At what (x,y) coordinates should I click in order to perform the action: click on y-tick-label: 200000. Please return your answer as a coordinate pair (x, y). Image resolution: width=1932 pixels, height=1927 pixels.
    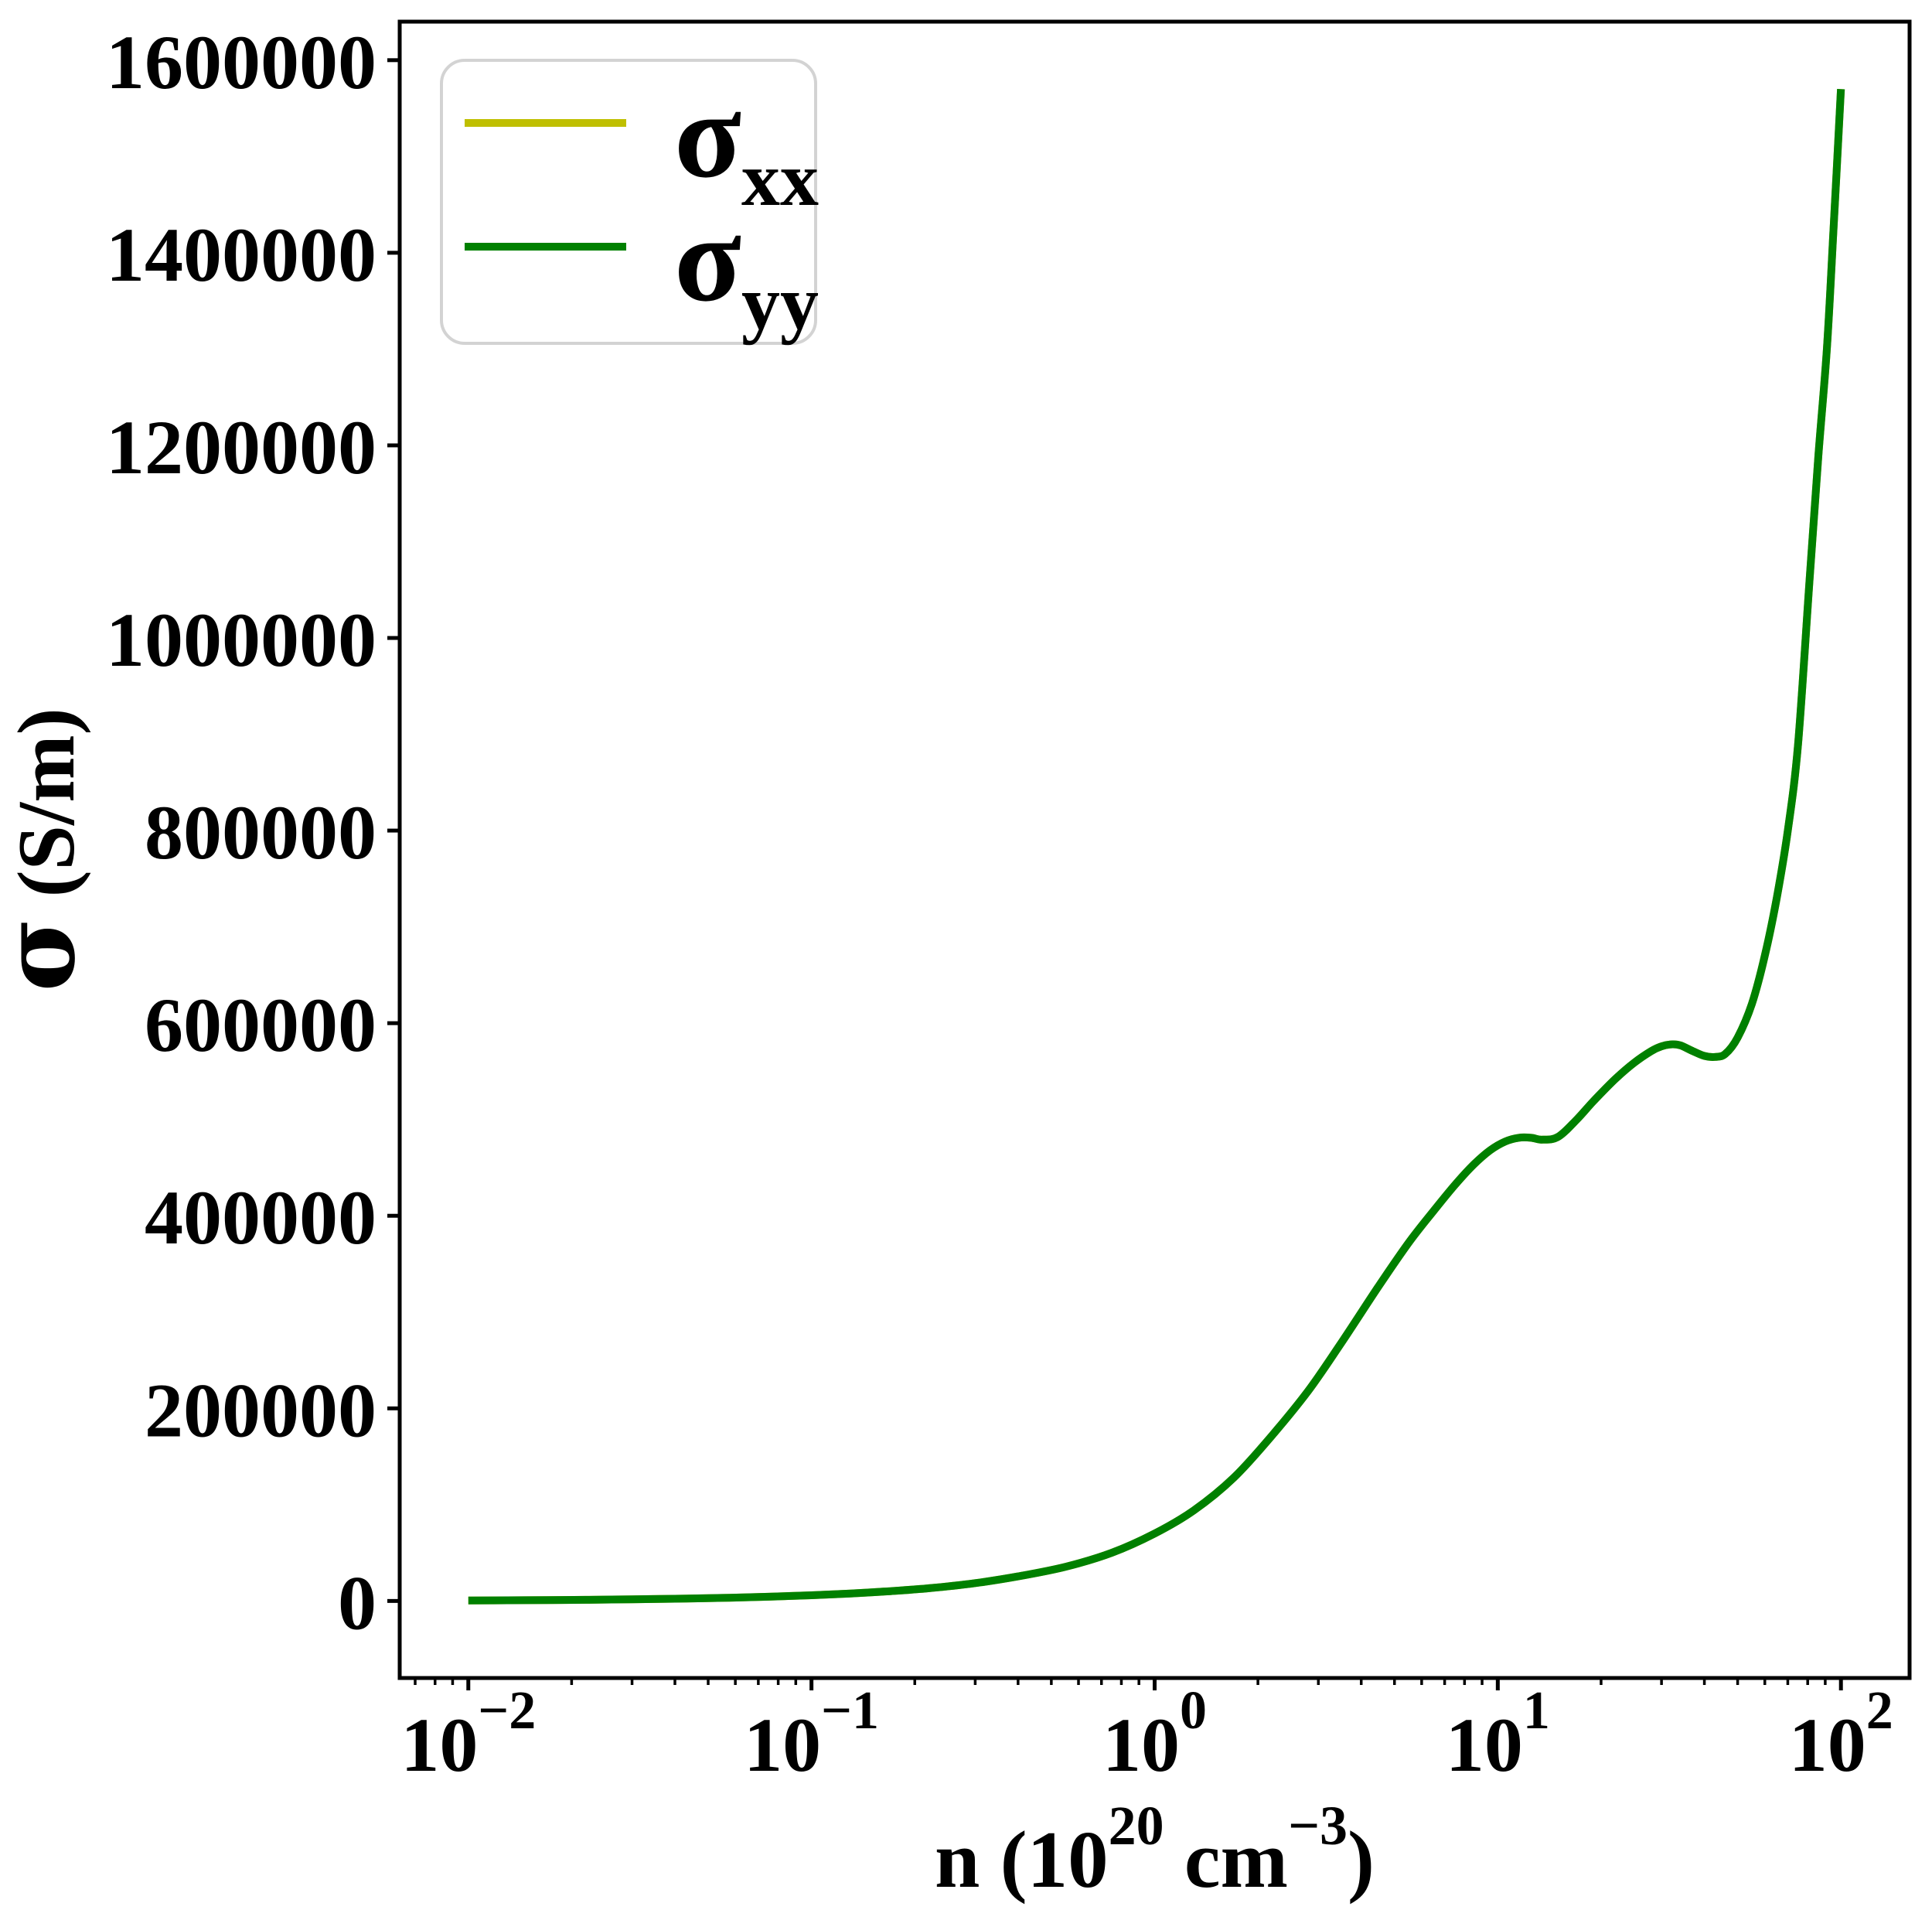
    Looking at the image, I should click on (261, 1410).